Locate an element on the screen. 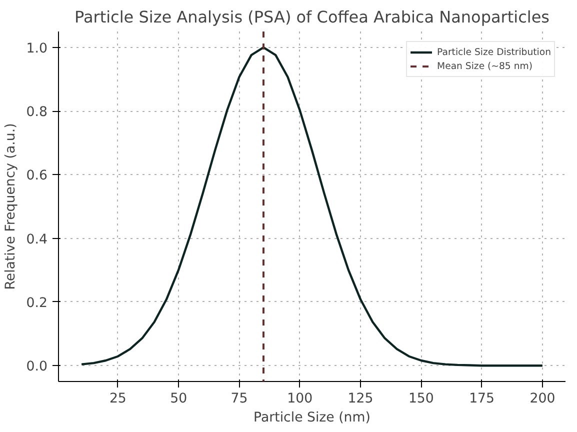 Image resolution: width=577 pixels, height=432 pixels. x-tick-label: 50 is located at coordinates (179, 399).